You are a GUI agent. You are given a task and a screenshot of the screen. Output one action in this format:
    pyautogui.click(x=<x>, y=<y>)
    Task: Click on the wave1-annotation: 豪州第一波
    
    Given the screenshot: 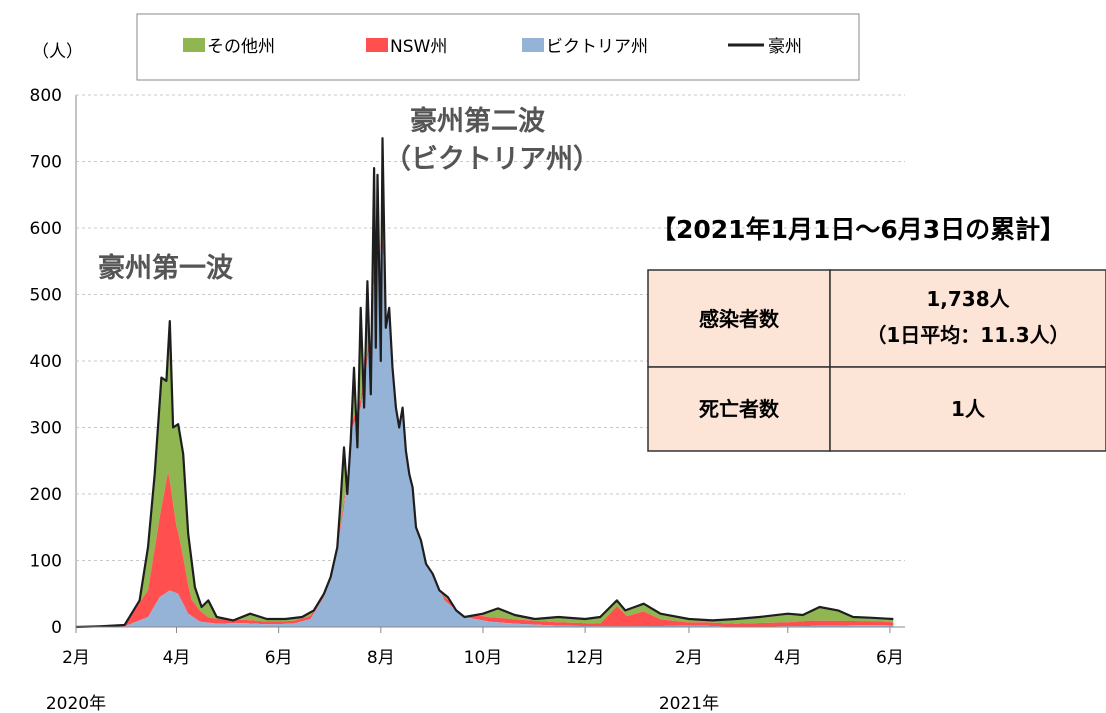 What is the action you would take?
    pyautogui.click(x=166, y=268)
    